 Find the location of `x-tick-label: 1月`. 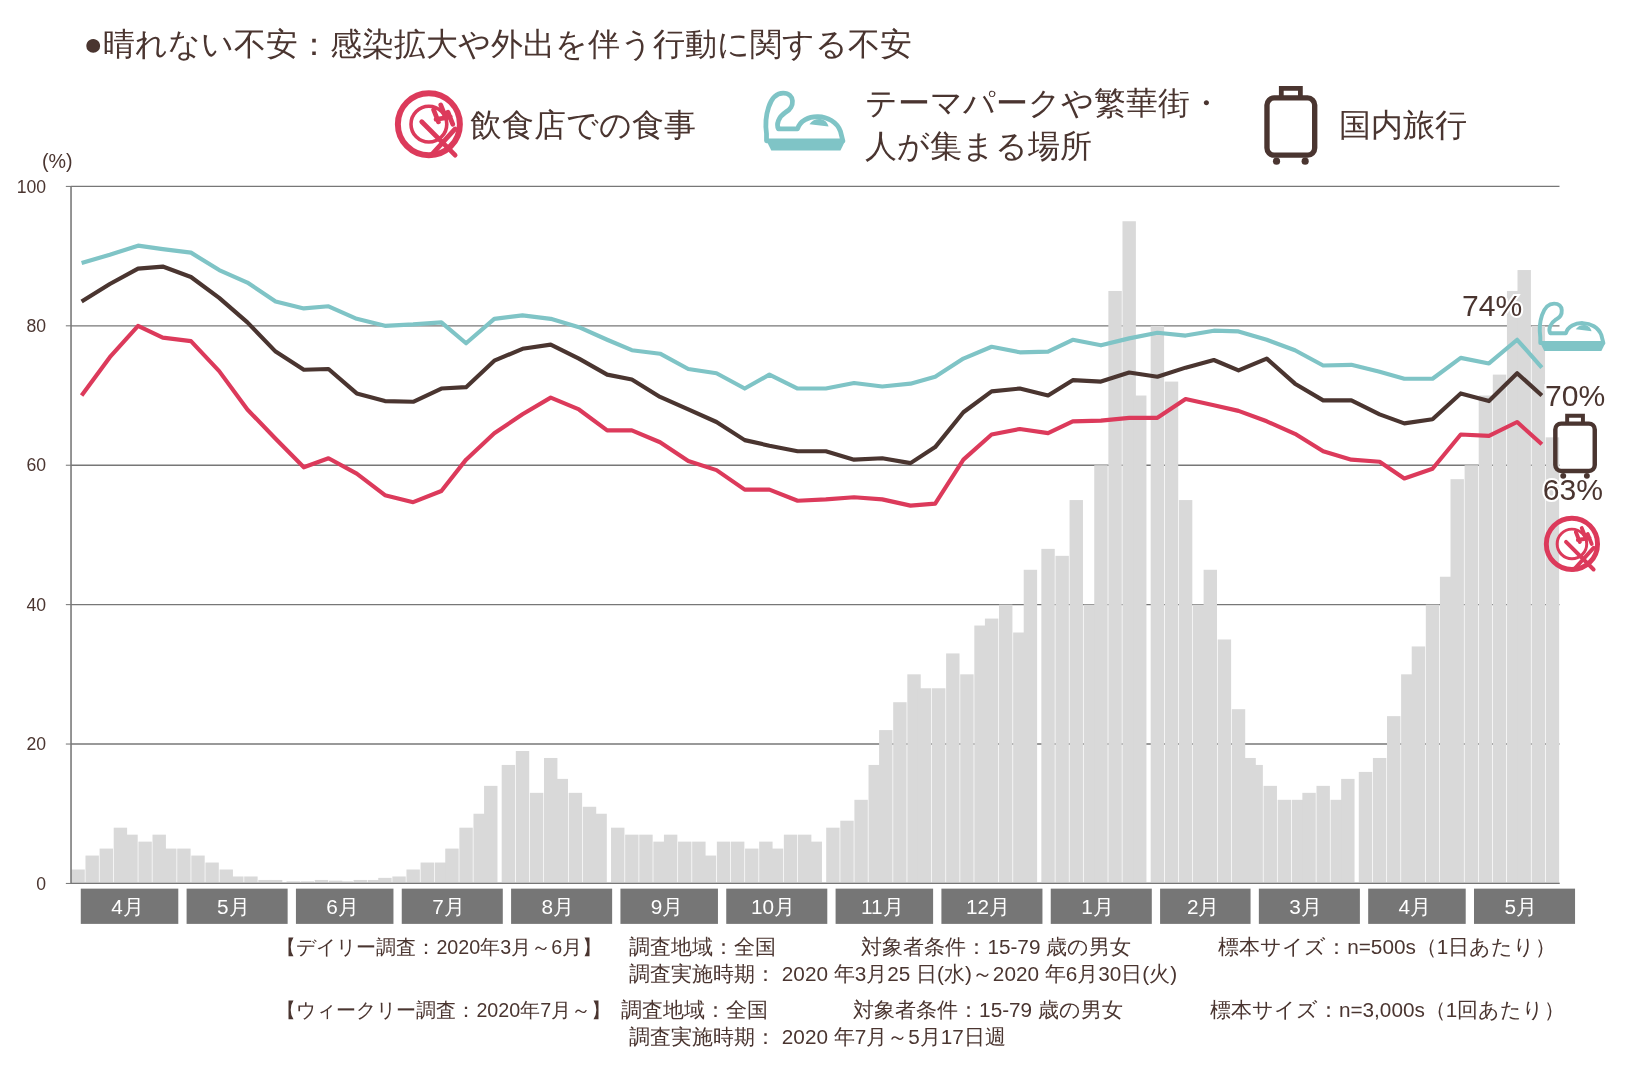

x-tick-label: 1月 is located at coordinates (1097, 906).